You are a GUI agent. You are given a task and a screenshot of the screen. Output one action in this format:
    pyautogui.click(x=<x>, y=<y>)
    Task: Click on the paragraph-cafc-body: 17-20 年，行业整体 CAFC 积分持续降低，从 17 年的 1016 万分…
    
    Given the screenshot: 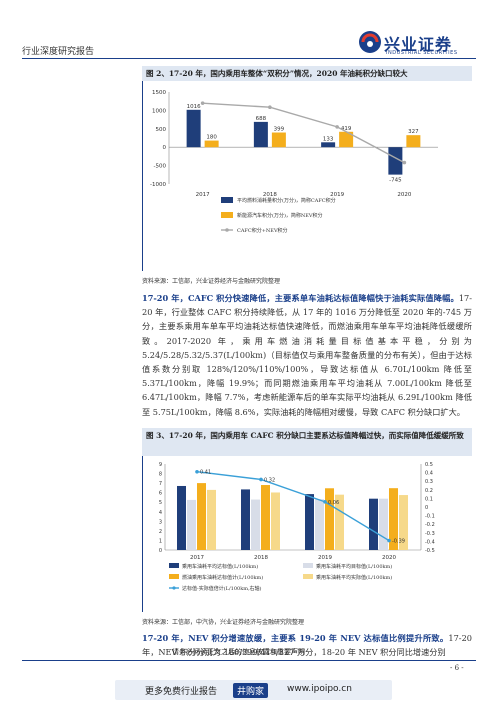 What is the action you would take?
    pyautogui.click(x=307, y=355)
    